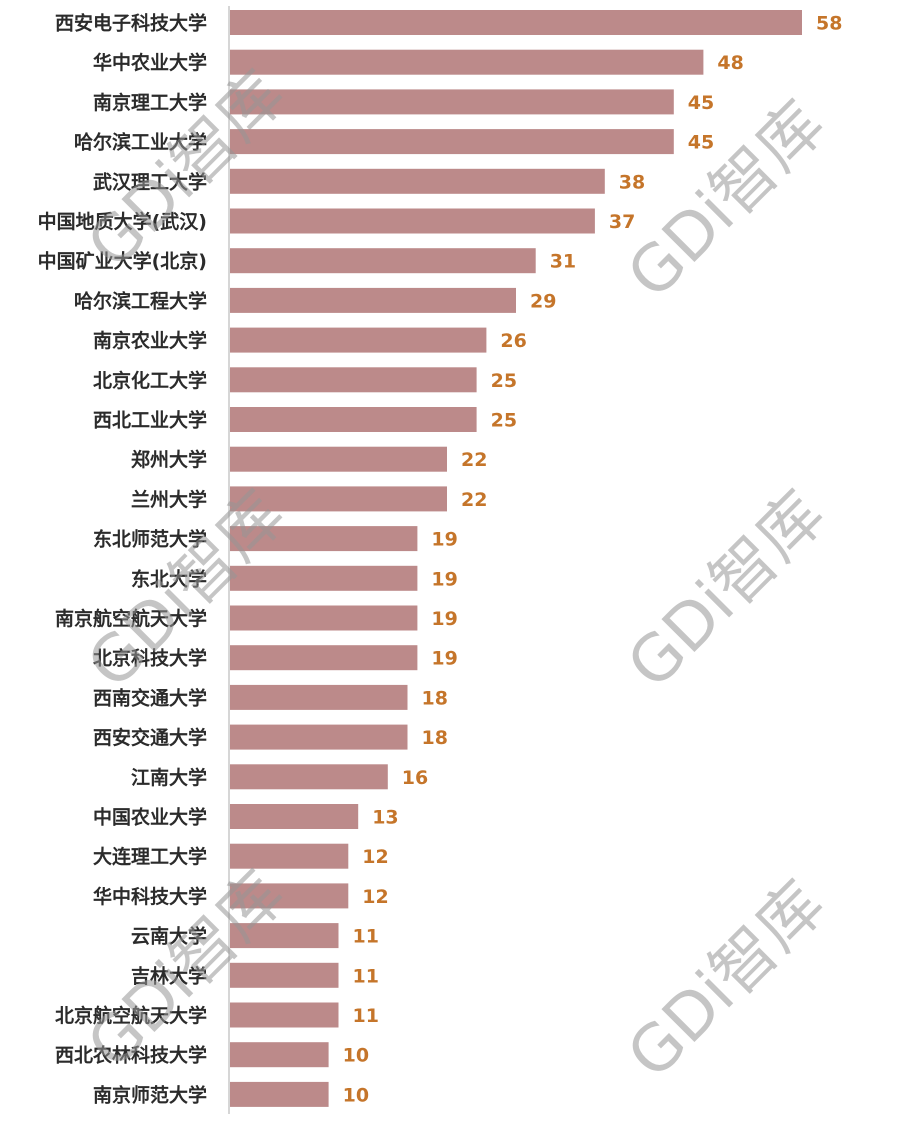 This screenshot has width=902, height=1129. What do you see at coordinates (543, 301) in the screenshot?
I see `value-label: 29` at bounding box center [543, 301].